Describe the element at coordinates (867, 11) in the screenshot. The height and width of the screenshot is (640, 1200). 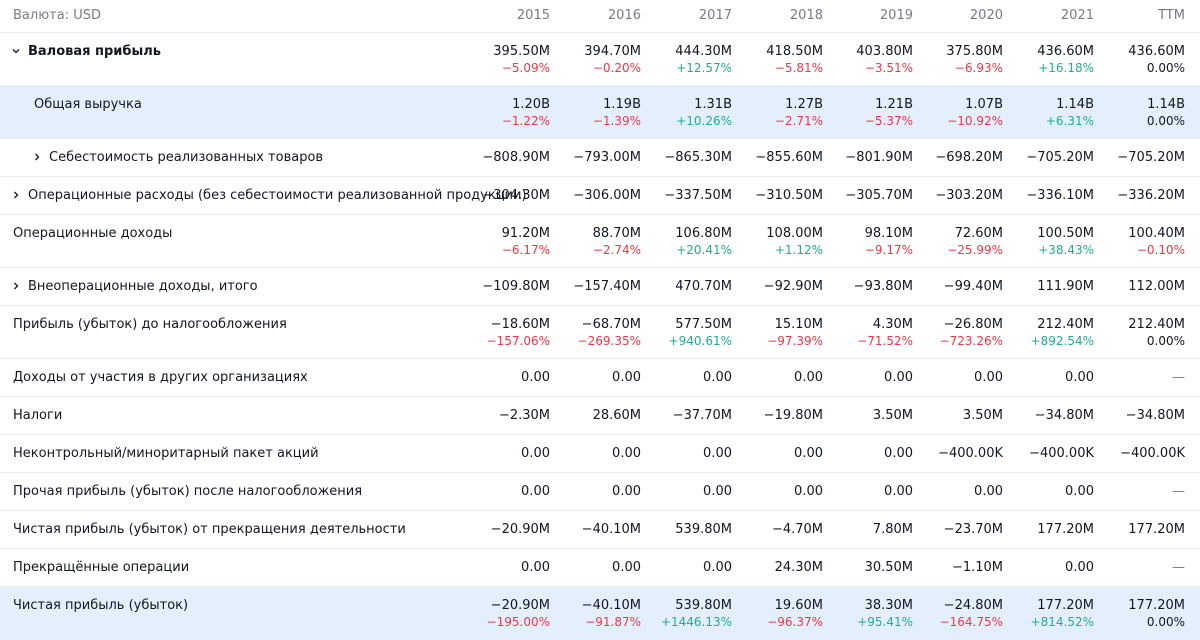
I see `column-header-2019: 2019` at that location.